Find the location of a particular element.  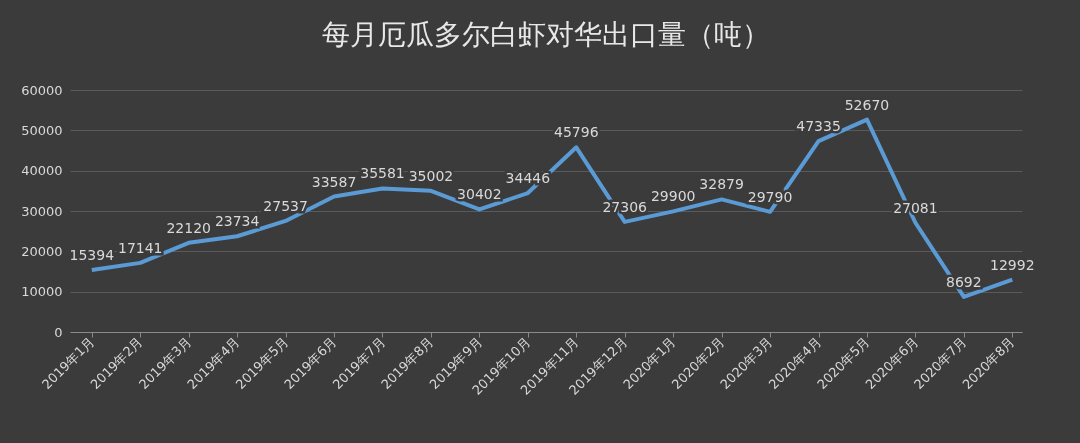

data-label: 52670 is located at coordinates (867, 104).